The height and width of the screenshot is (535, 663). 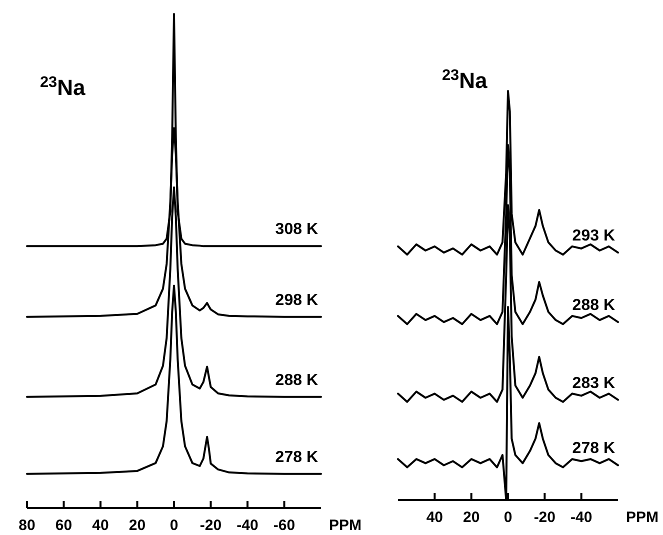 What do you see at coordinates (296, 300) in the screenshot?
I see `series-label: 298 K` at bounding box center [296, 300].